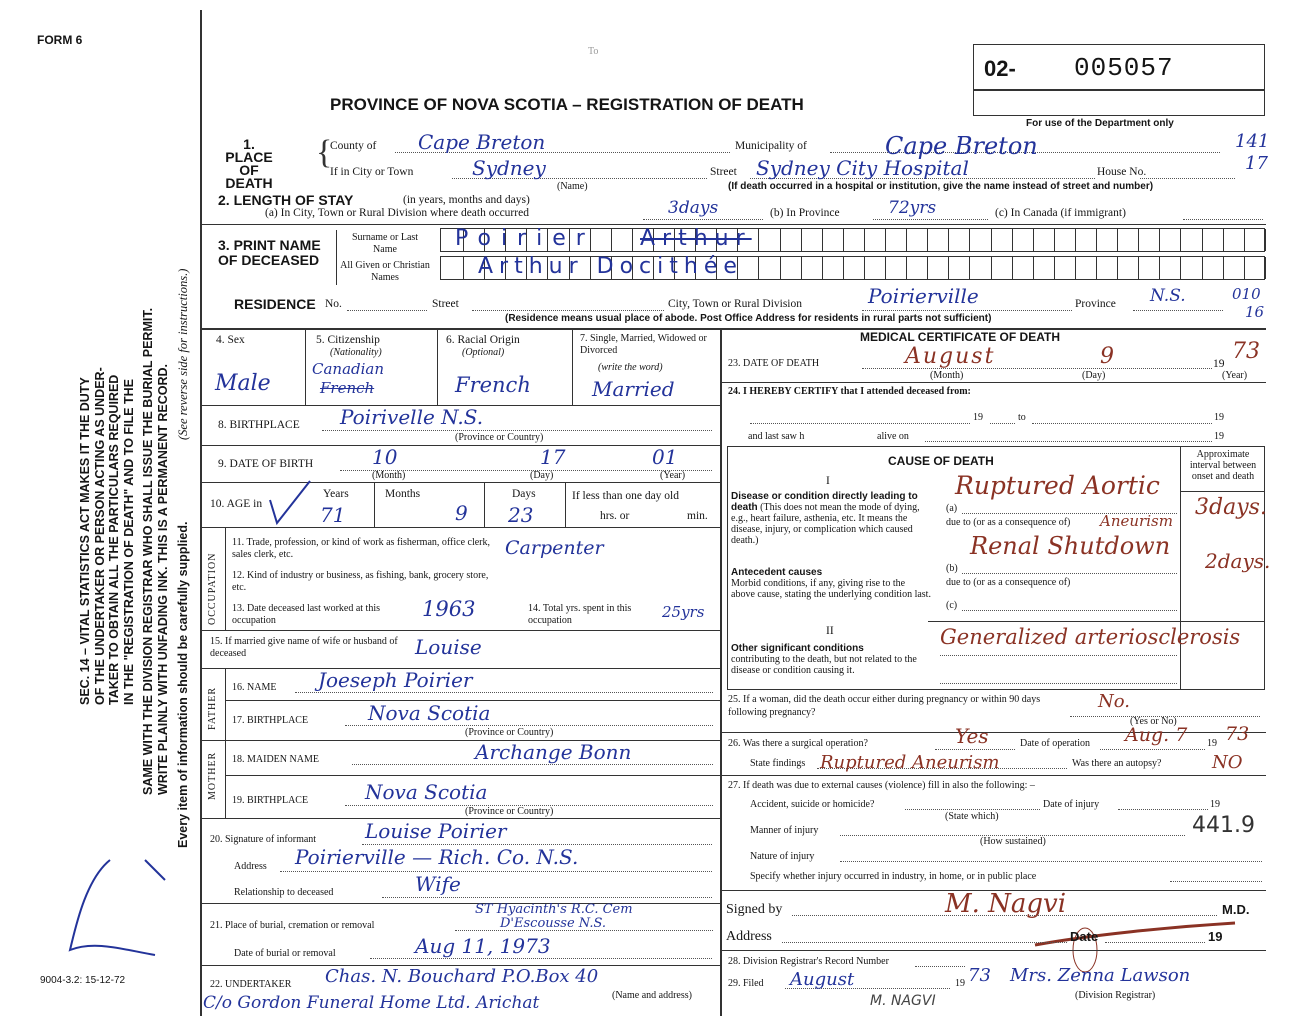 The width and height of the screenshot is (1292, 1016). What do you see at coordinates (633, 389) in the screenshot?
I see `marital-value: Married` at bounding box center [633, 389].